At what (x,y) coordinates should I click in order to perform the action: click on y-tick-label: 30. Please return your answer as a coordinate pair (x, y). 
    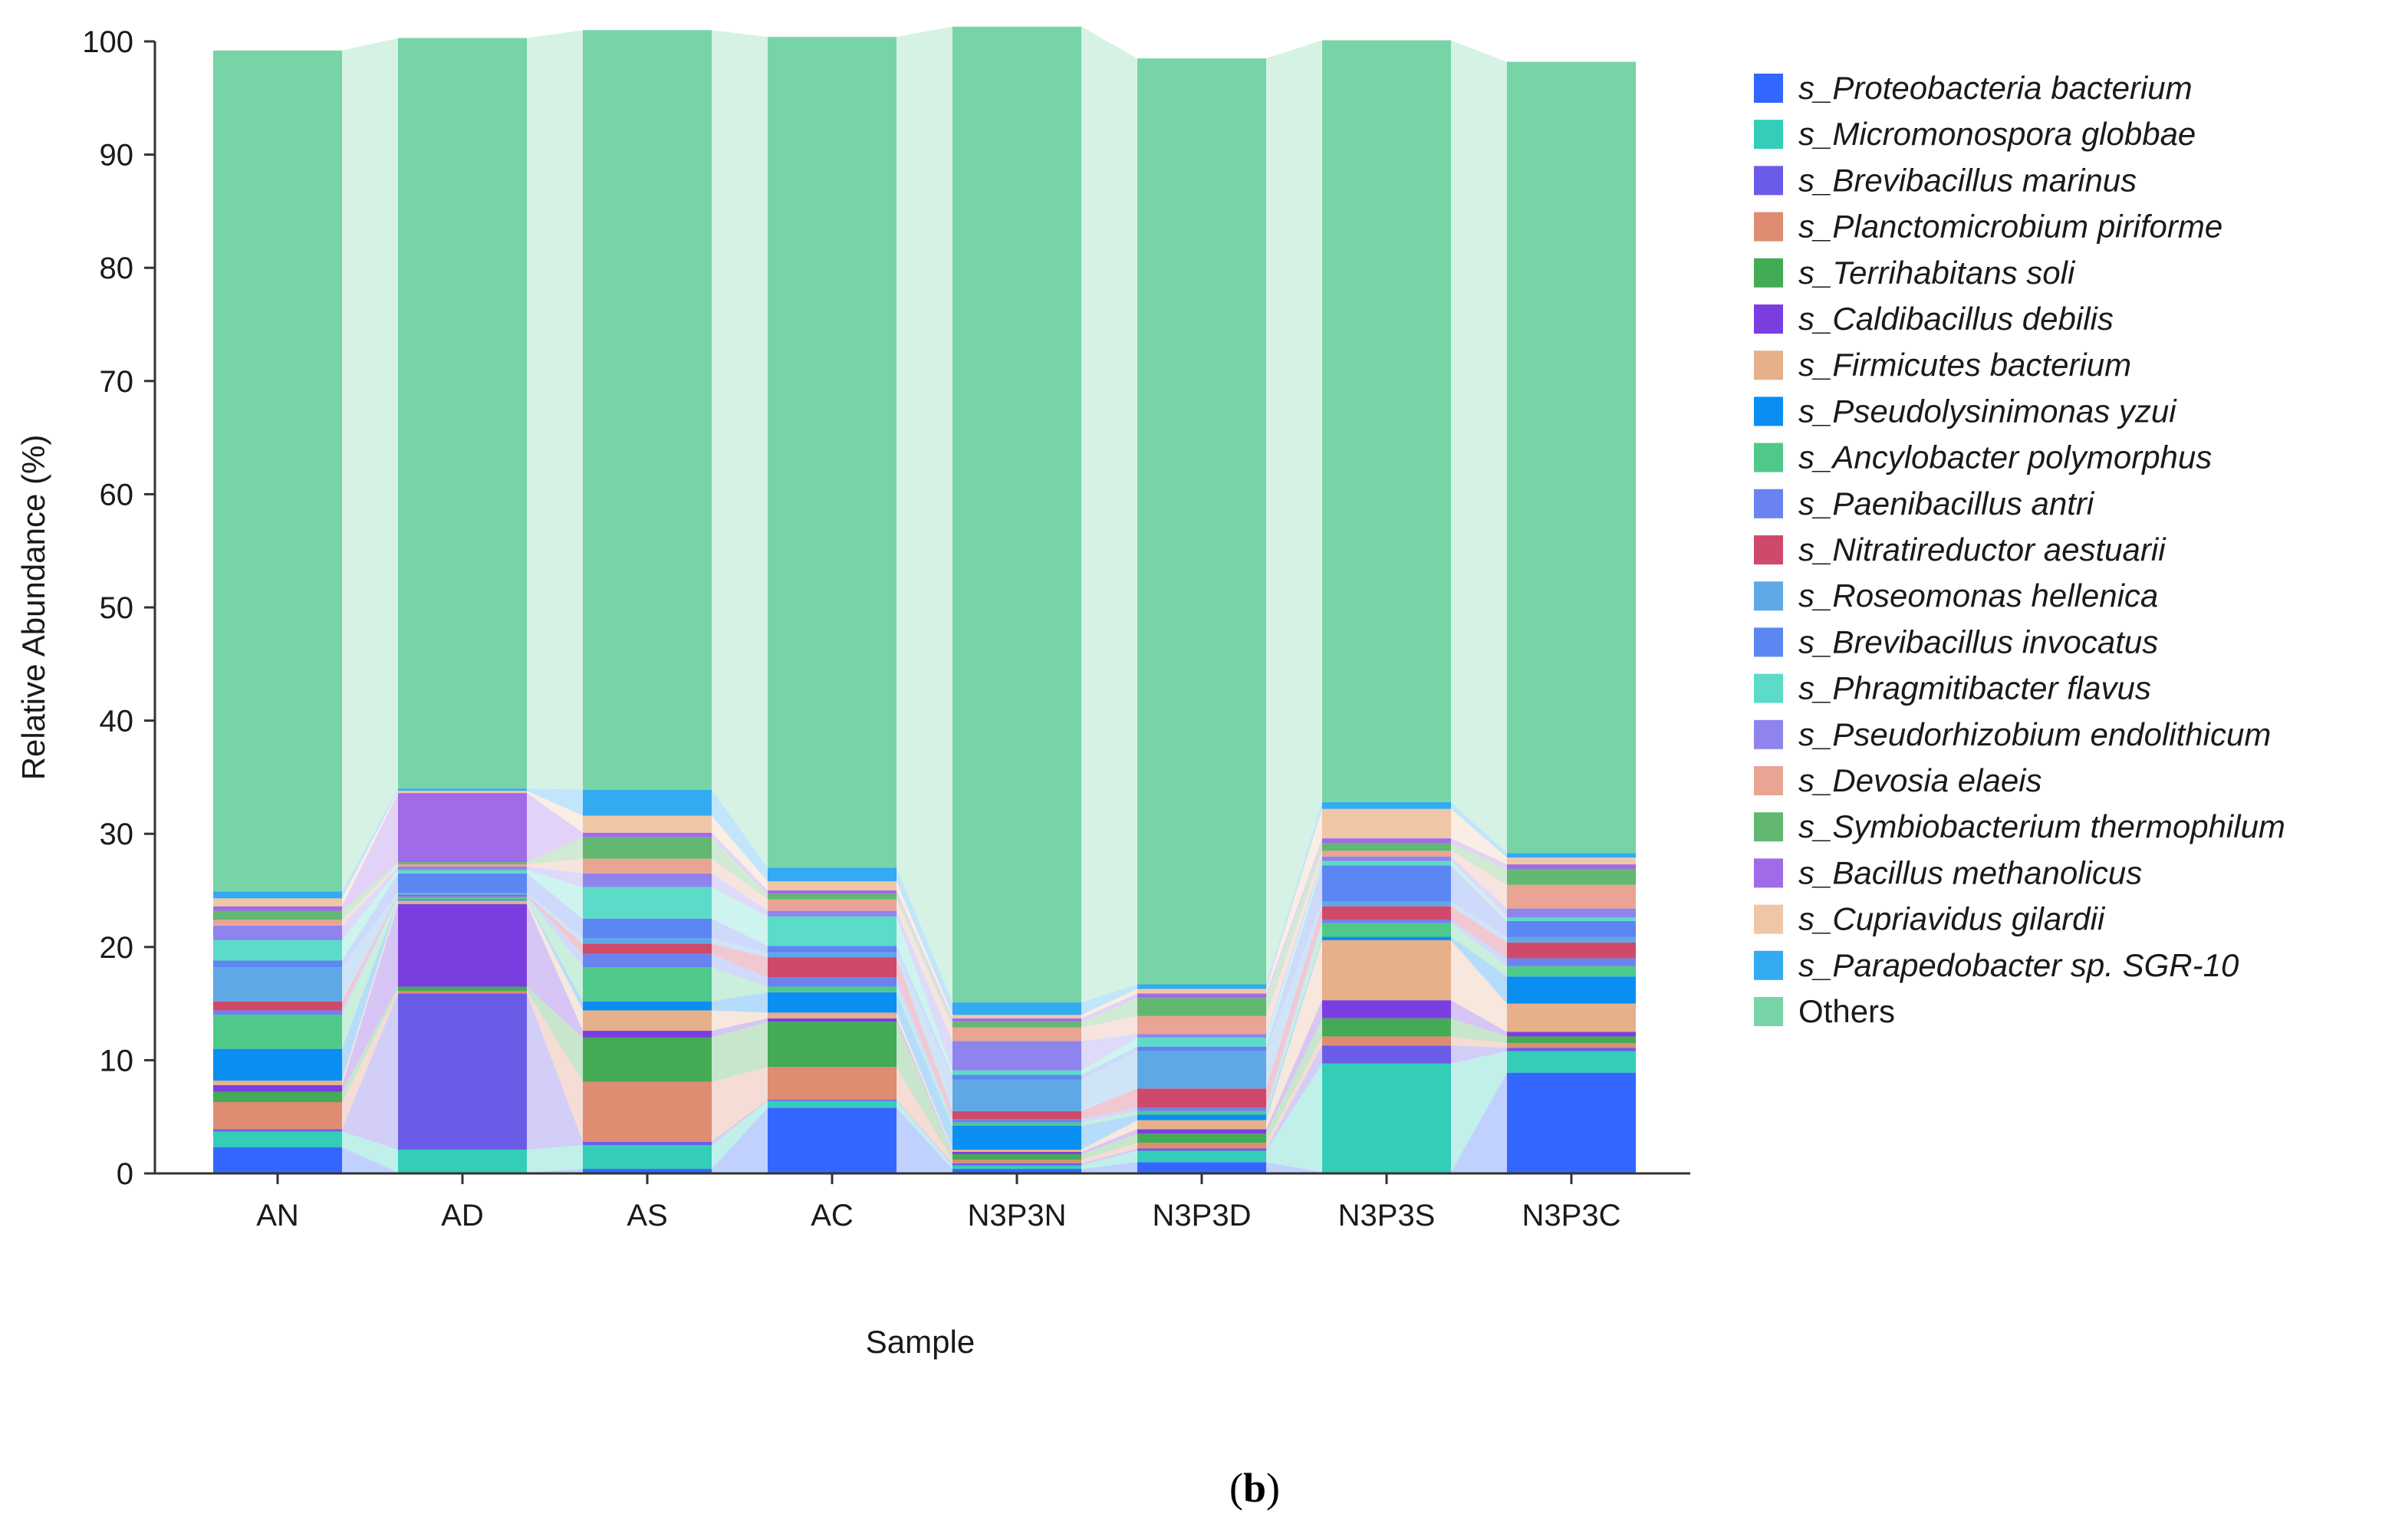
    Looking at the image, I should click on (117, 834).